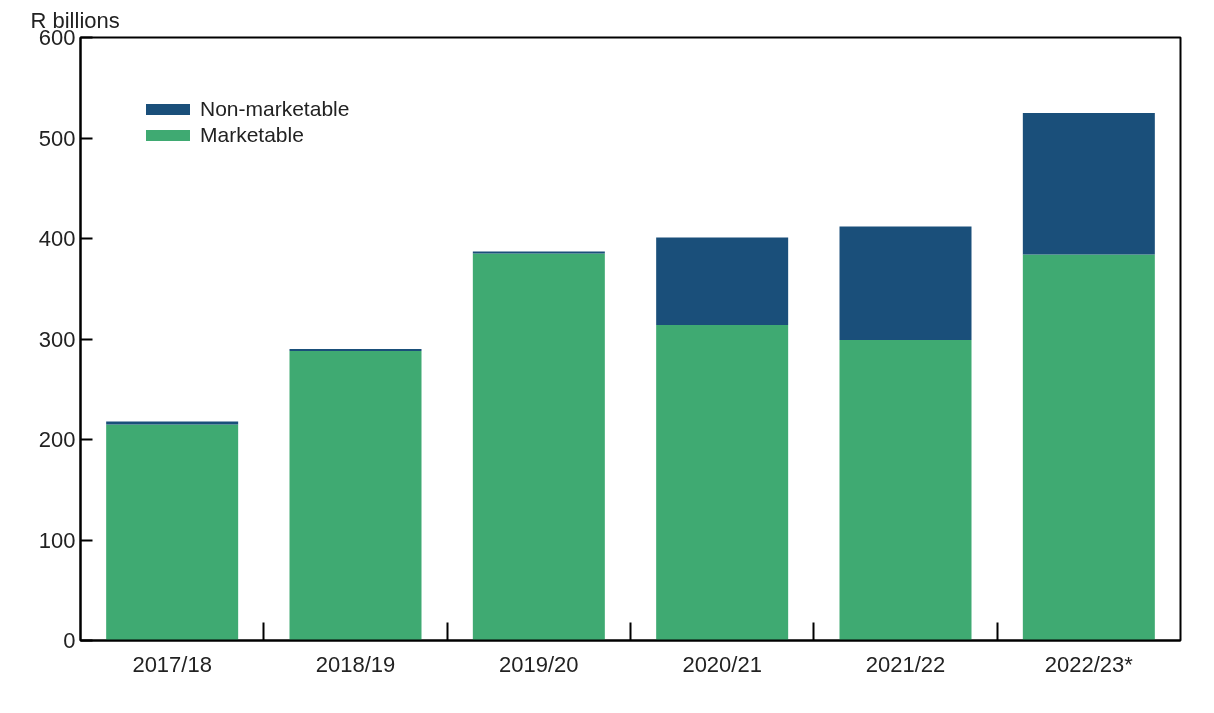  I want to click on x-tick-label: 2017/18, so click(172, 664).